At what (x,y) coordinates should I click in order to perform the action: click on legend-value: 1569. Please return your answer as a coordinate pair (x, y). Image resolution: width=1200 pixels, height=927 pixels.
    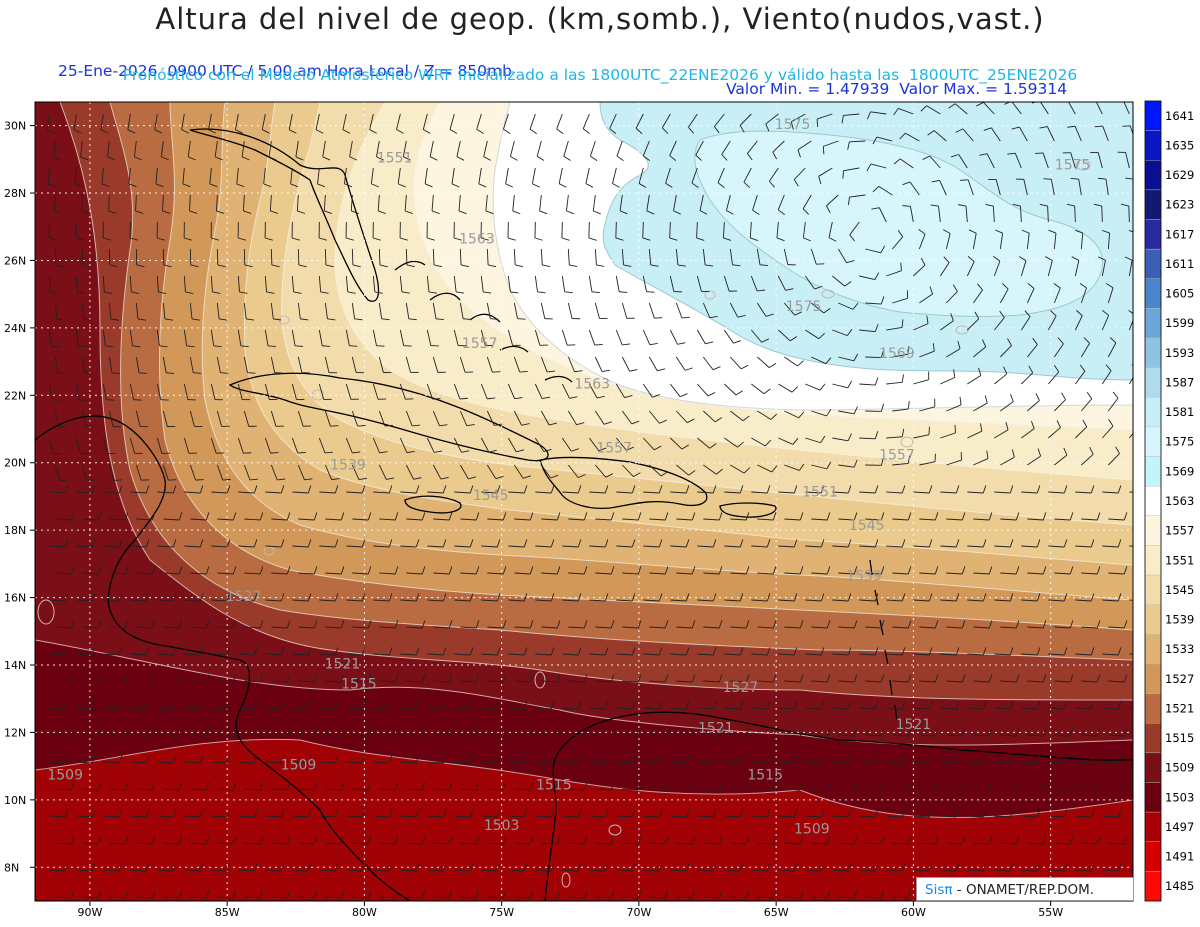
    Looking at the image, I should click on (1179, 471).